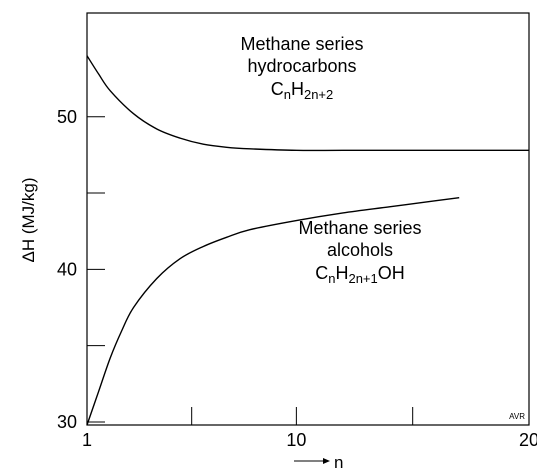 The width and height of the screenshot is (537, 473). Describe the element at coordinates (81, 269) in the screenshot. I see `y-axis-ticks: 30 40 50` at that location.